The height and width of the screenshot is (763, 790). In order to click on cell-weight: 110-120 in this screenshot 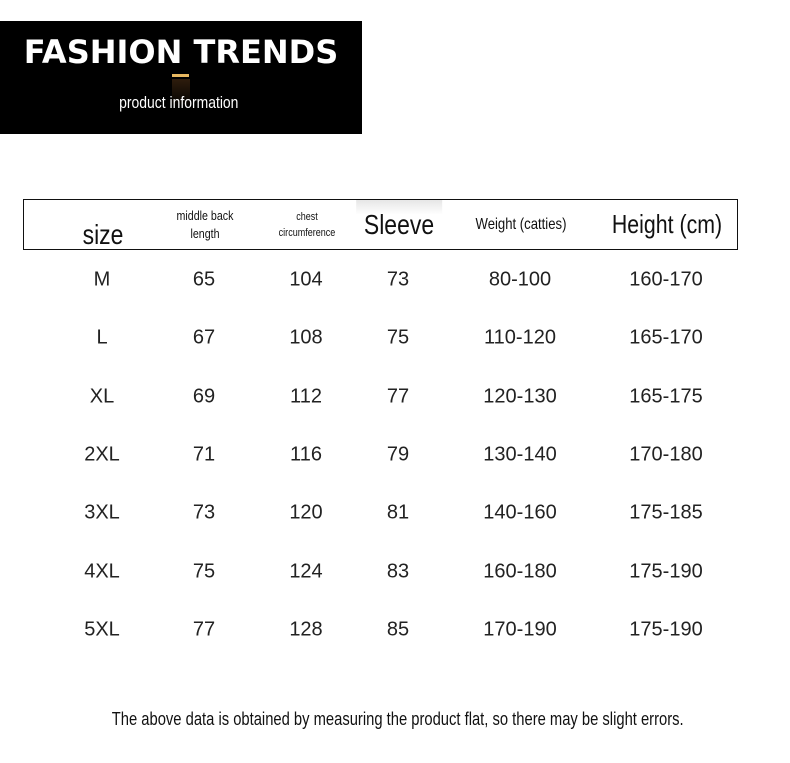, I will do `click(520, 337)`.